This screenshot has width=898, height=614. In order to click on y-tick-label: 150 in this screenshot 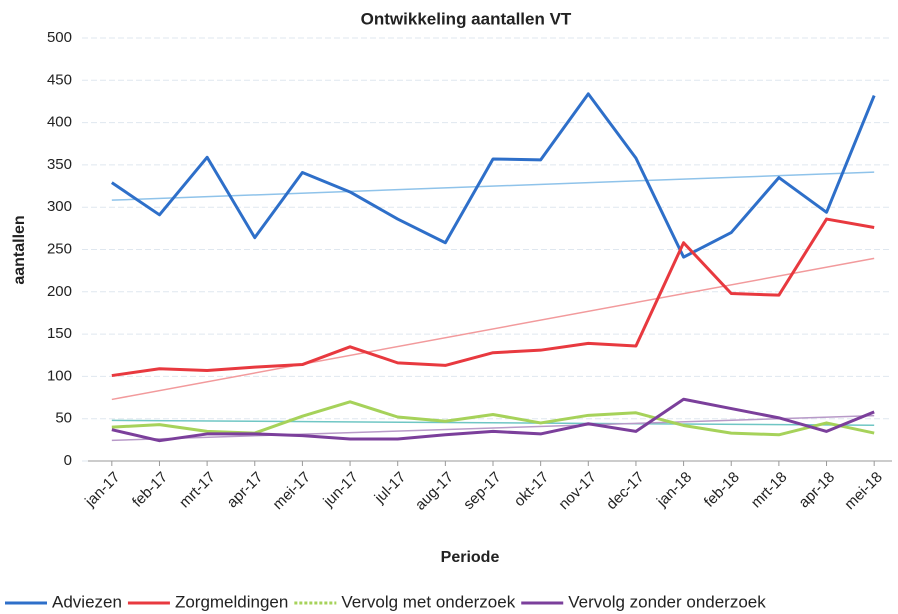, I will do `click(59, 333)`.